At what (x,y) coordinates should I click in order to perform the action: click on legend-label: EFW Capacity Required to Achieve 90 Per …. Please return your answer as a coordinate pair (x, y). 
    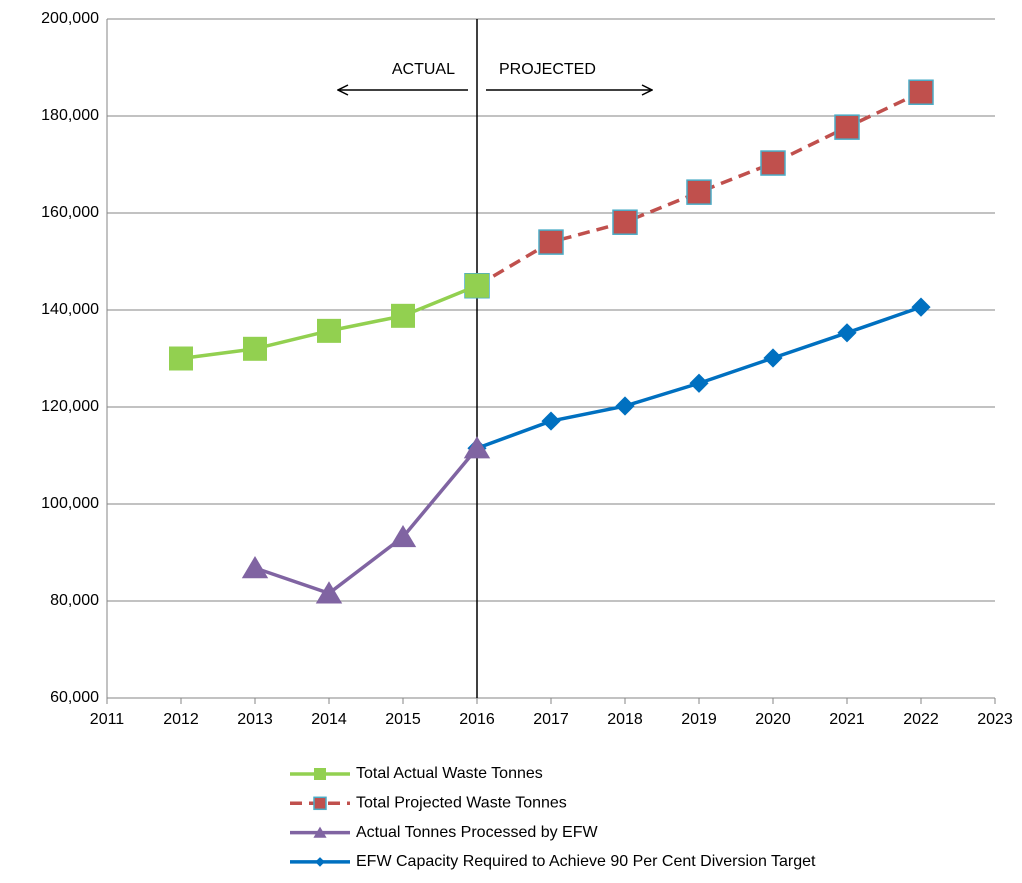
    Looking at the image, I should click on (586, 861).